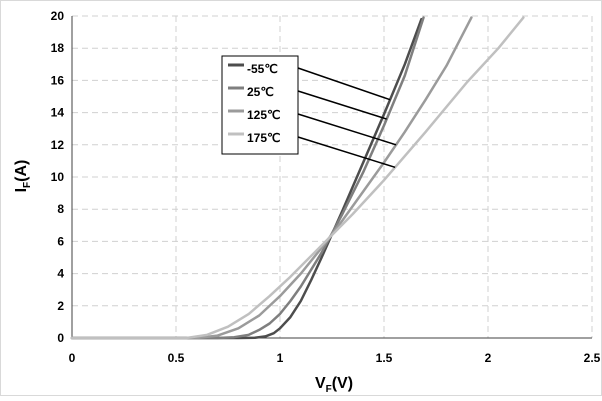 The image size is (602, 401). Describe the element at coordinates (329, 389) in the screenshot. I see `x-axis-title-subscript: F` at that location.